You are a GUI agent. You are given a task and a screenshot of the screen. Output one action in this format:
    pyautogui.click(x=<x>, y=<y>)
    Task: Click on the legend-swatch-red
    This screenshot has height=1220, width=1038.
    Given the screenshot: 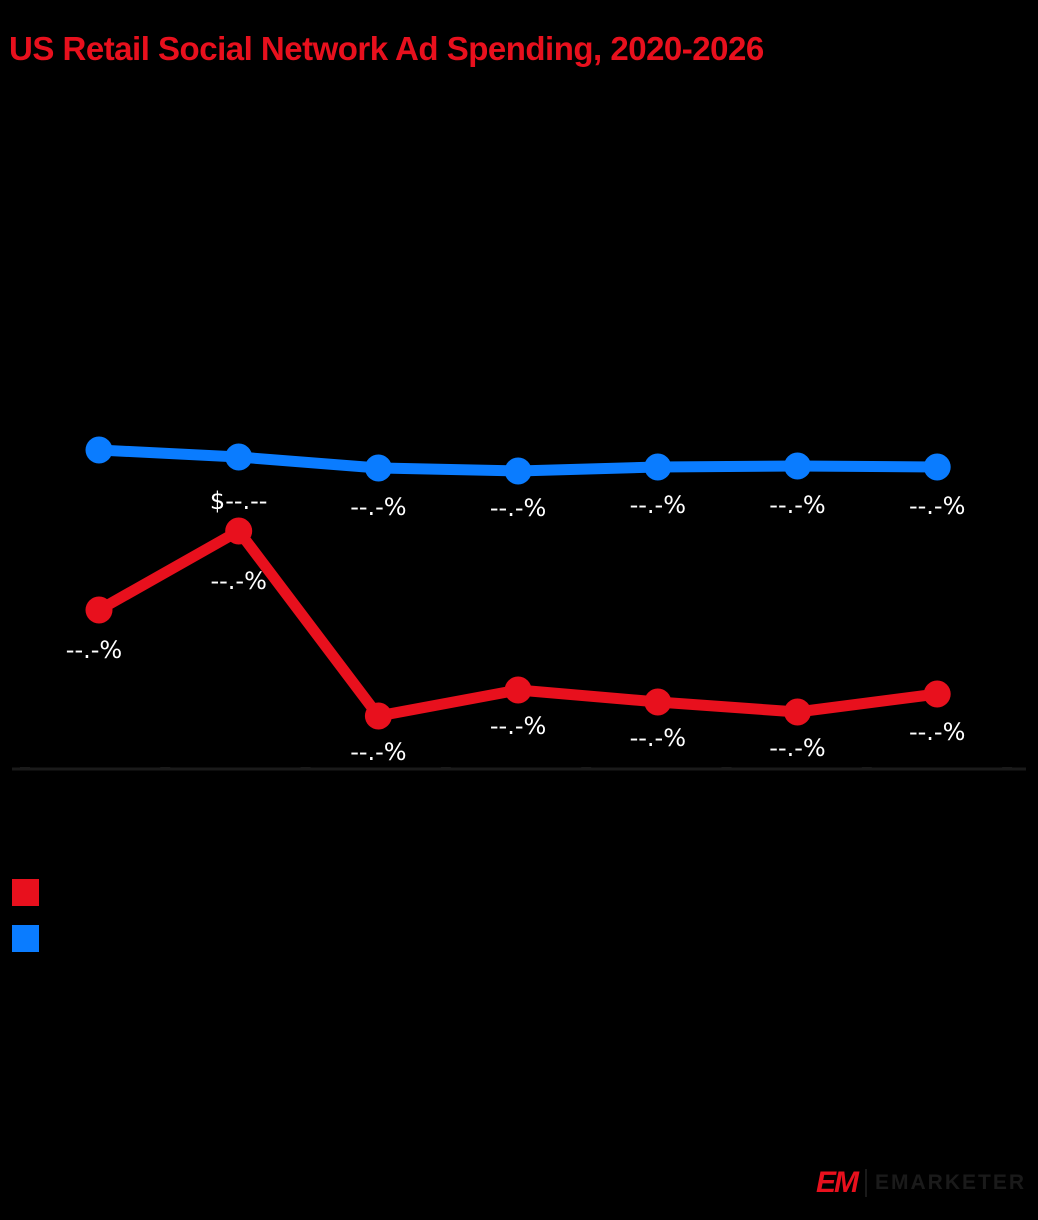 What is the action you would take?
    pyautogui.click(x=25, y=892)
    